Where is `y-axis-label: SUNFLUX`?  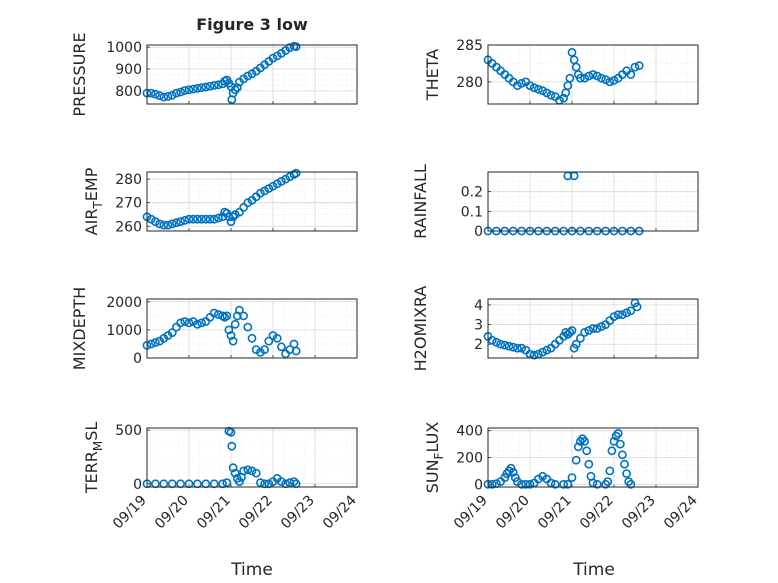
y-axis-label: SUNFLUX is located at coordinates (434, 458).